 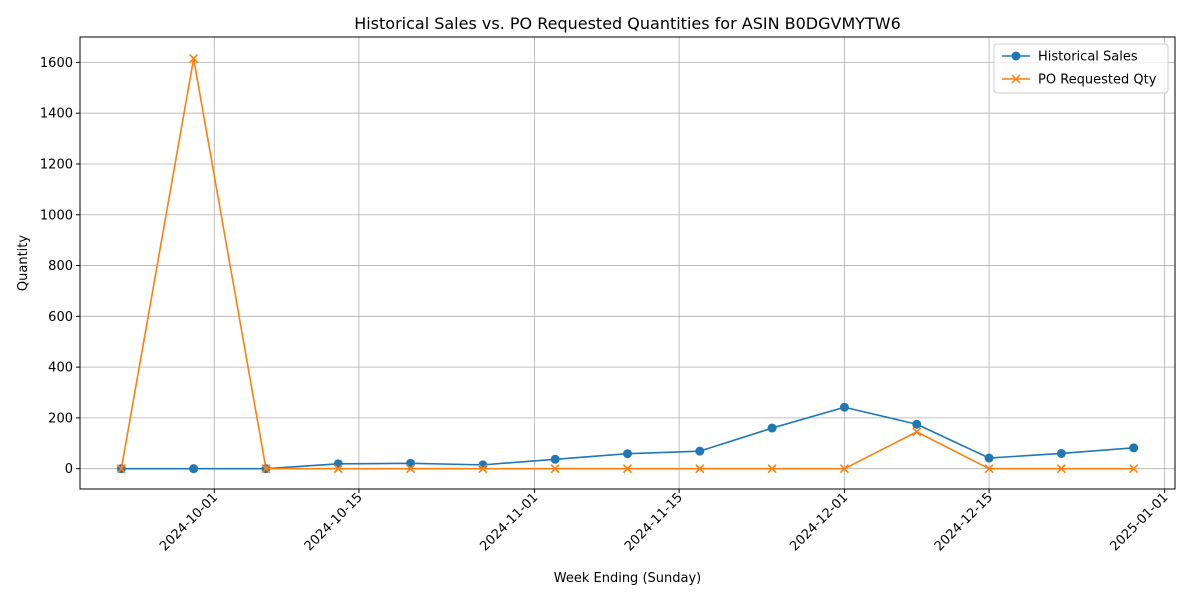 I want to click on x-tick-label: 2024-10-15, so click(x=334, y=522).